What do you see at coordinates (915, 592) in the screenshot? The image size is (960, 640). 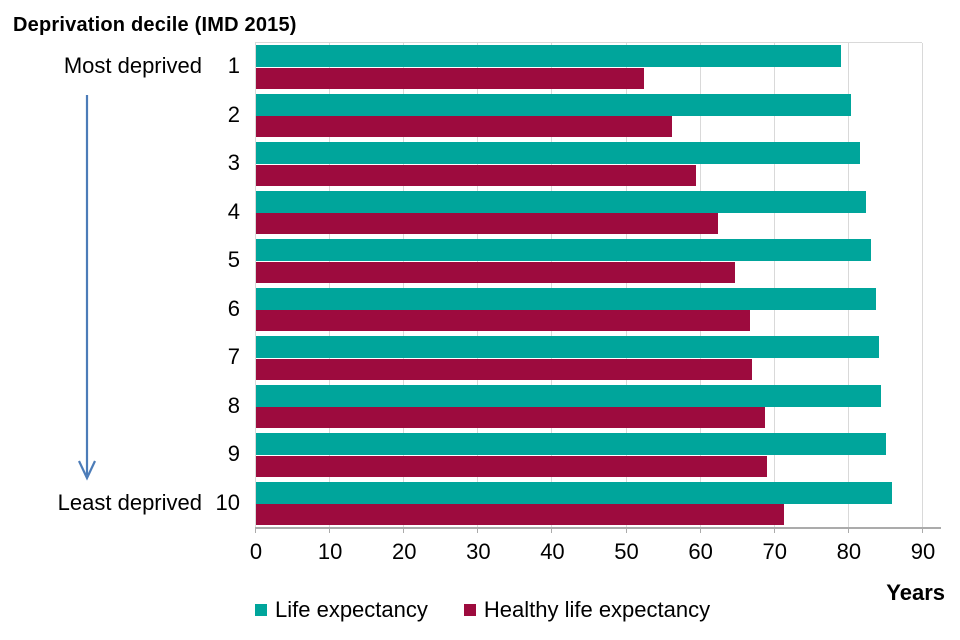 I see `x-axis-title: Years` at bounding box center [915, 592].